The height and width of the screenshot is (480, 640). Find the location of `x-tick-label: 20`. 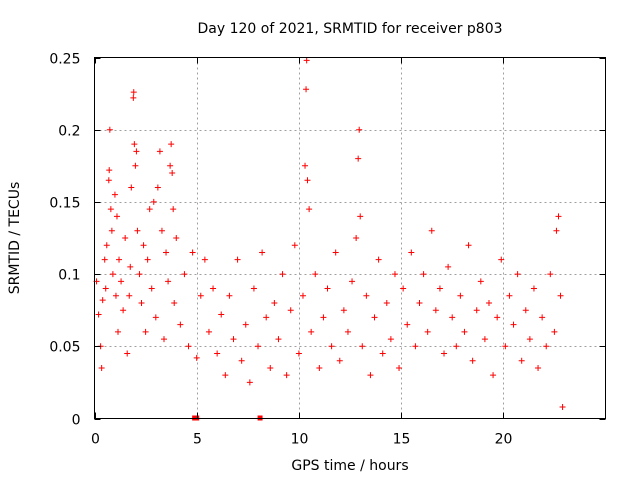

x-tick-label: 20 is located at coordinates (504, 440).